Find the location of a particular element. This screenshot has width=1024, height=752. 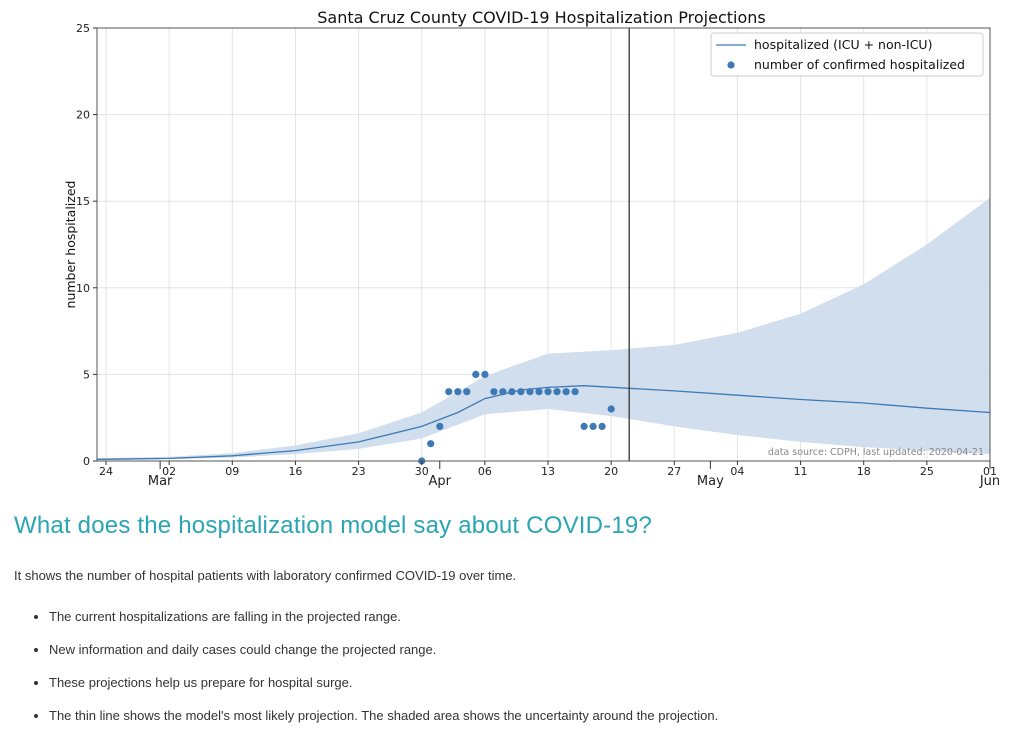

x-month-tick-label: Jun is located at coordinates (989, 481).